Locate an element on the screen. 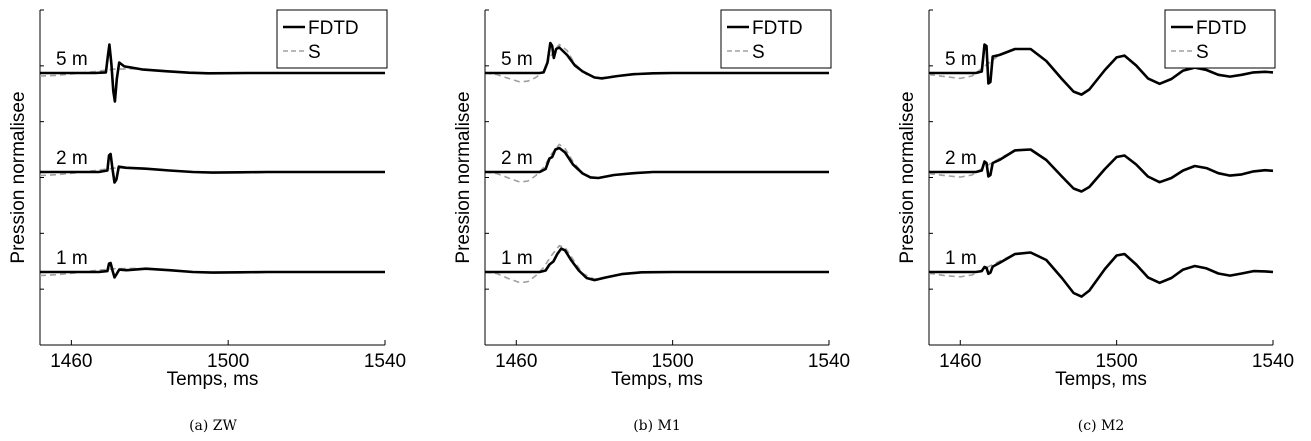 The image size is (1311, 441). subfigure-caption: (b) M1 is located at coordinates (657, 426).